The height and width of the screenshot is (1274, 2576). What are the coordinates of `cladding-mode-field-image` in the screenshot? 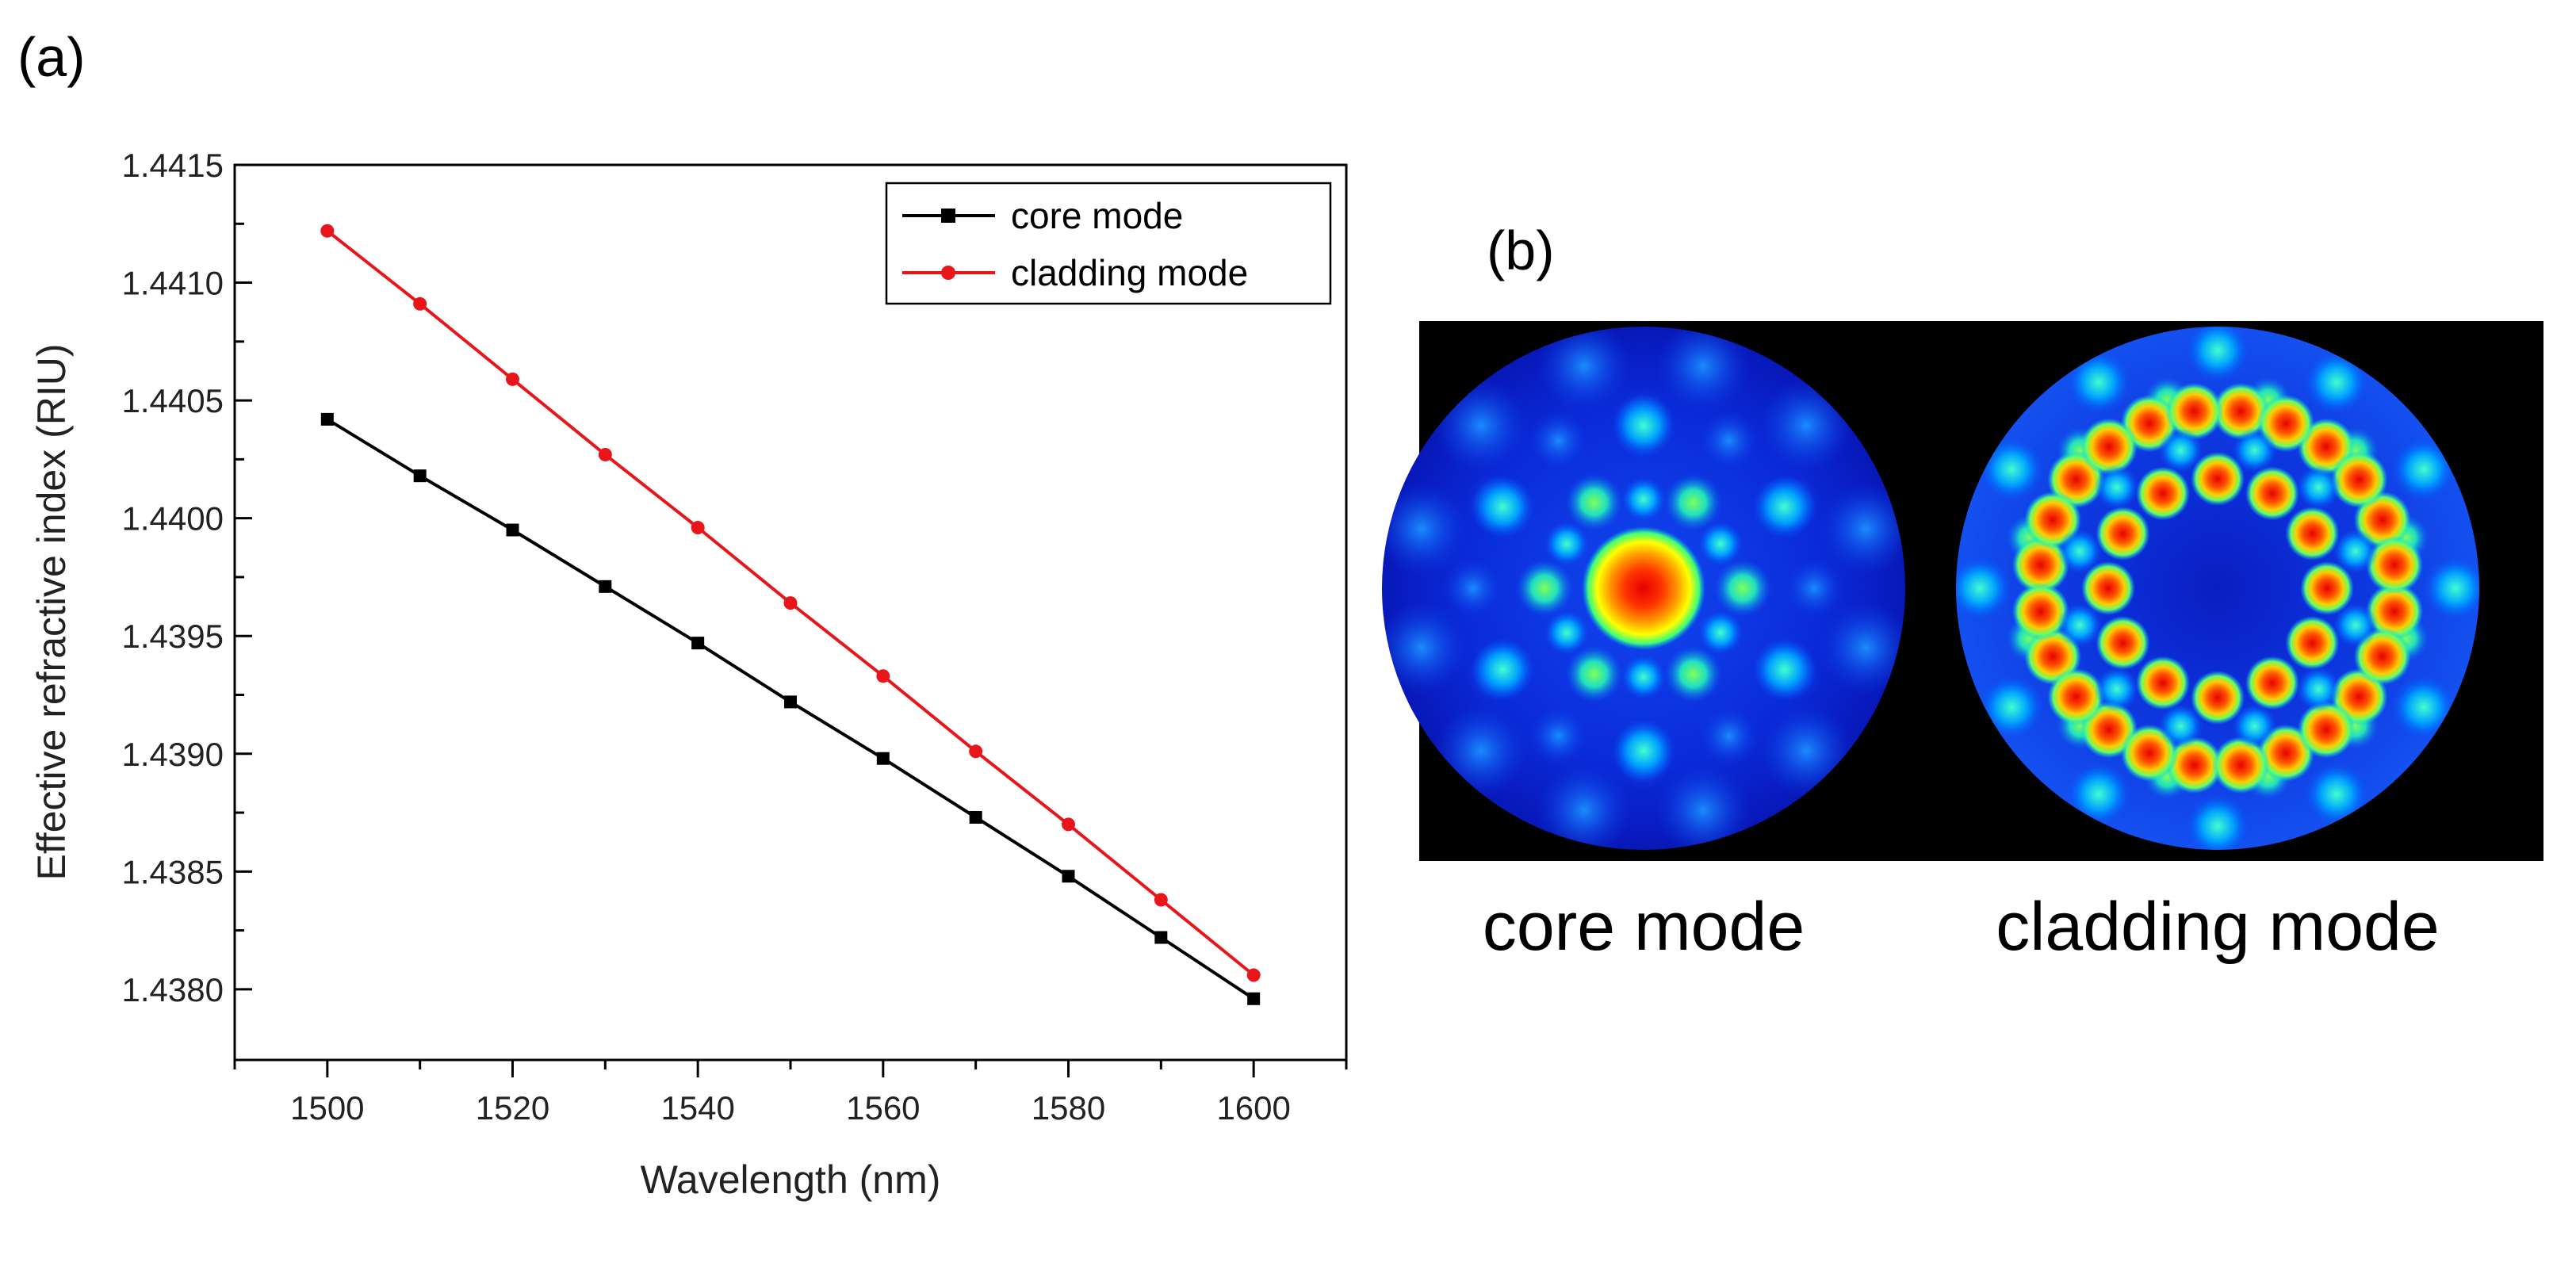 It's located at (2217, 588).